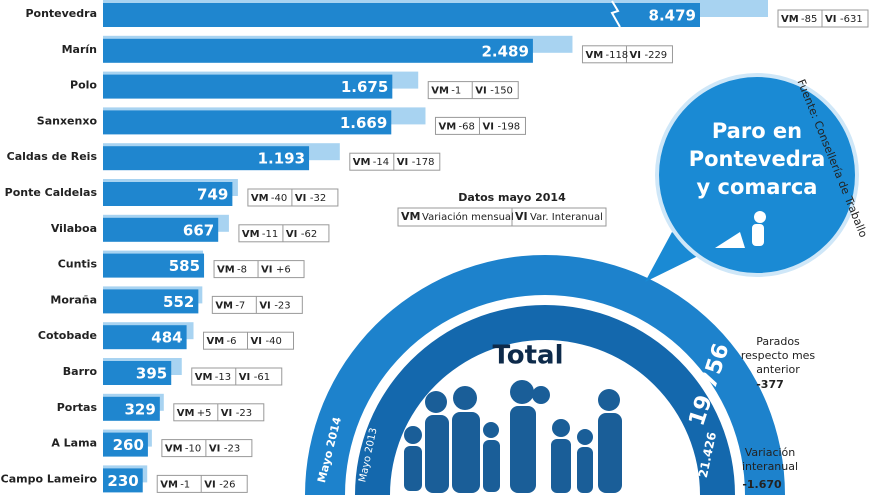 Image resolution: width=880 pixels, height=495 pixels. What do you see at coordinates (410, 216) in the screenshot?
I see `legend-key: VM` at bounding box center [410, 216].